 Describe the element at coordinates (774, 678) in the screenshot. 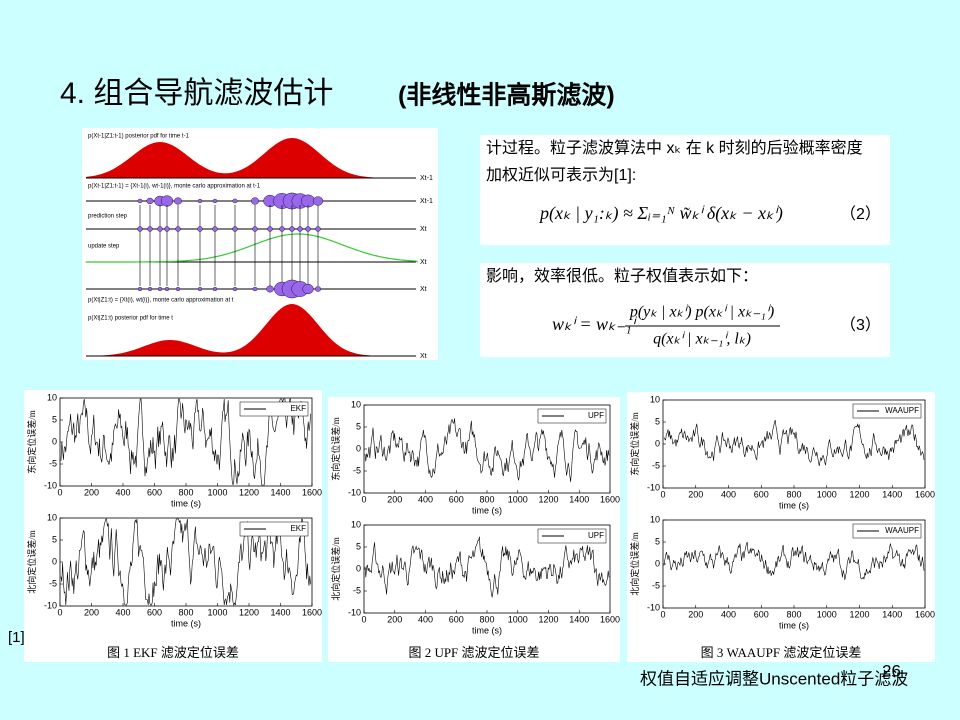

I see `note: 权值自适应调整Unscented粒子滤波` at that location.